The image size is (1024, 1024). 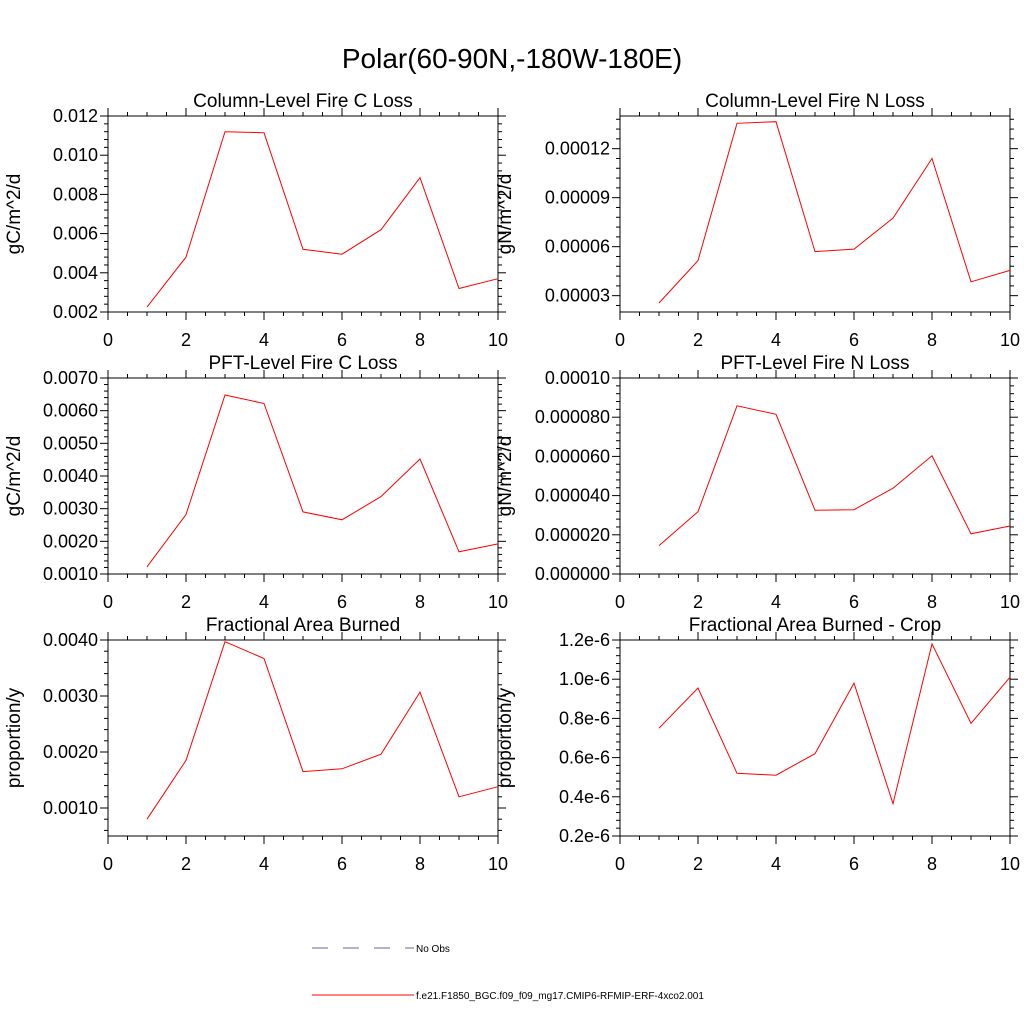 What do you see at coordinates (303, 101) in the screenshot?
I see `panel-title: Column-Level Fire C Loss` at bounding box center [303, 101].